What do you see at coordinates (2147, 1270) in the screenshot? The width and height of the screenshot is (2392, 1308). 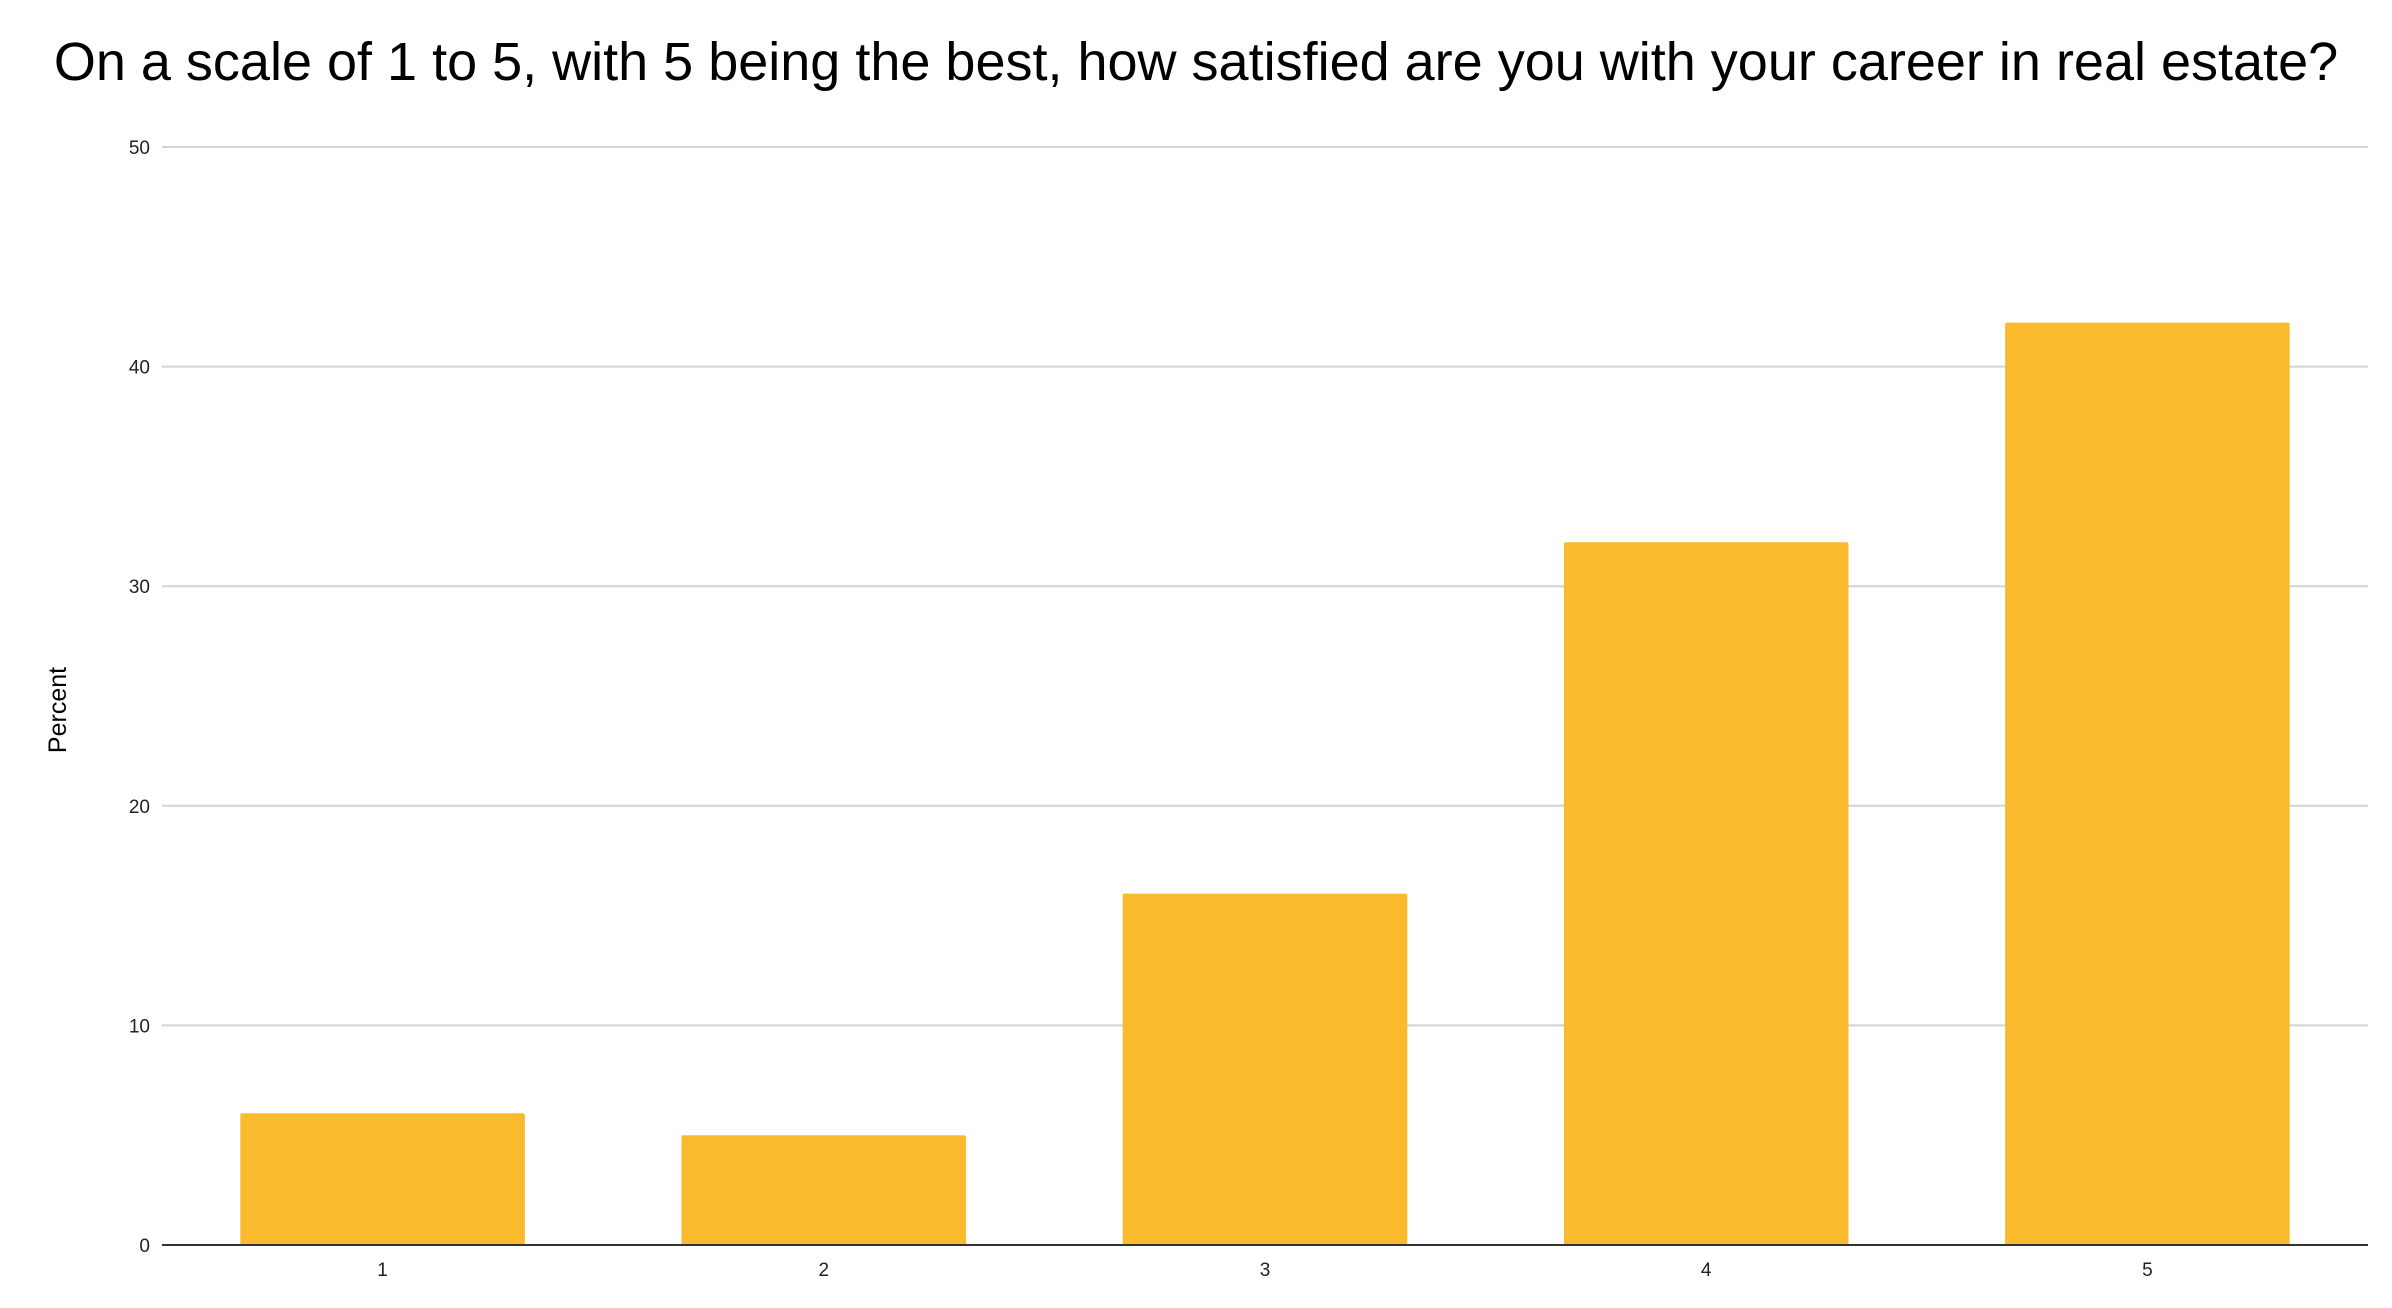 I see `x-tick-label-5: 5` at bounding box center [2147, 1270].